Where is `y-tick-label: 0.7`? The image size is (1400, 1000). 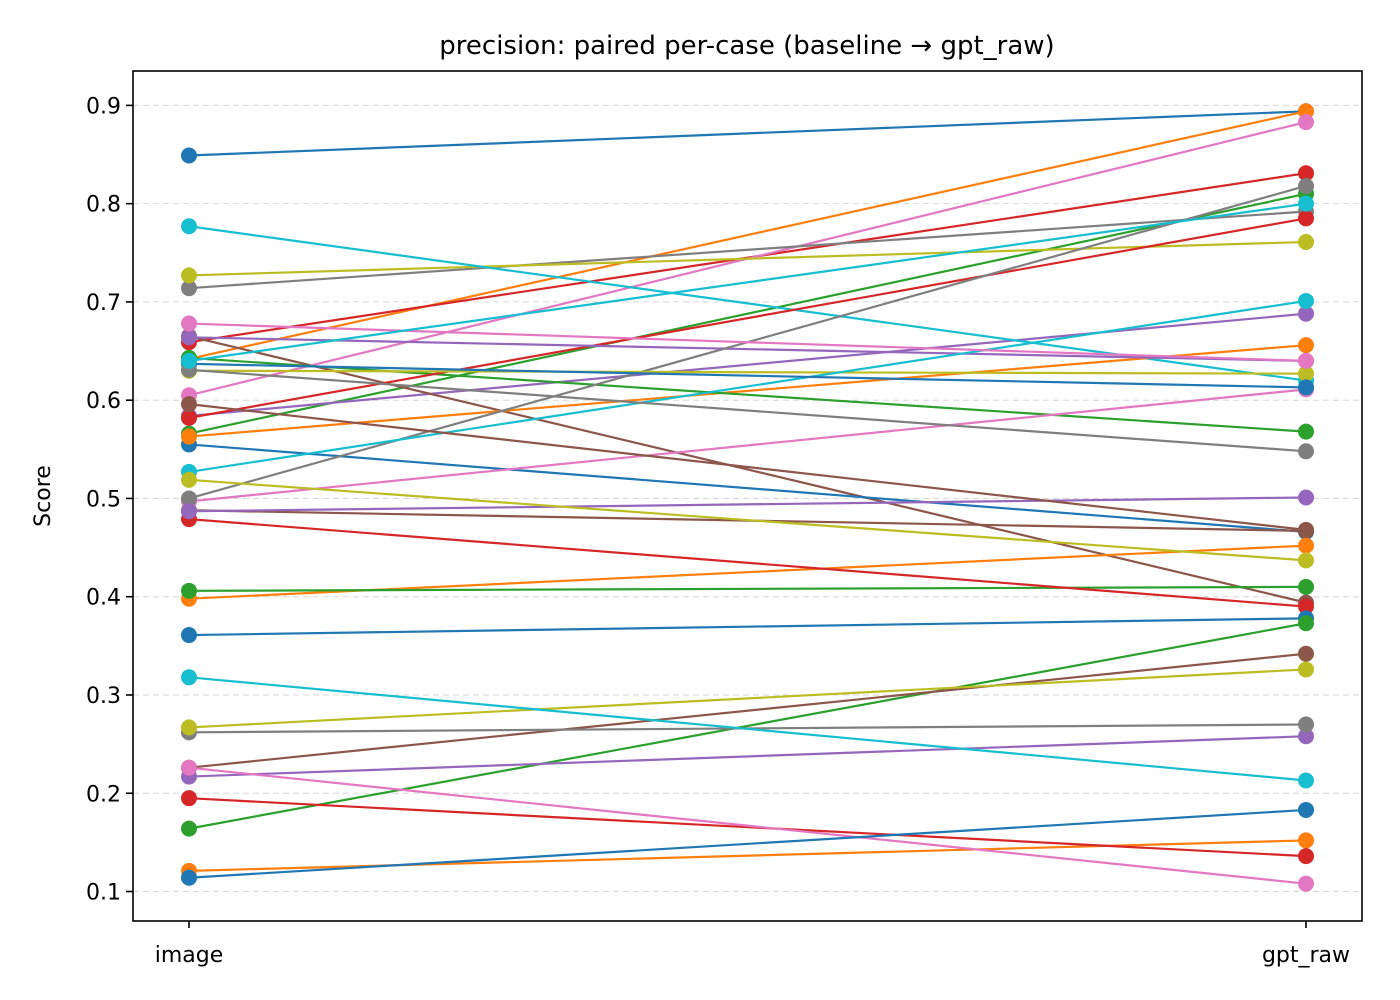 y-tick-label: 0.7 is located at coordinates (103, 303).